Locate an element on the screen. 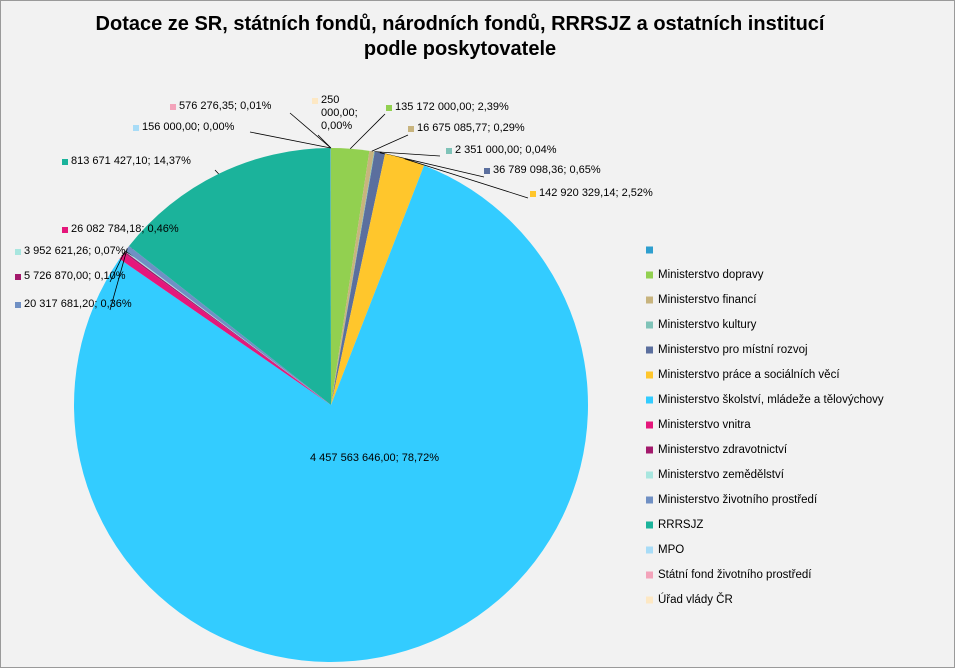 The height and width of the screenshot is (668, 955). data-label: 813 671 427,10; 14,37% is located at coordinates (131, 161).